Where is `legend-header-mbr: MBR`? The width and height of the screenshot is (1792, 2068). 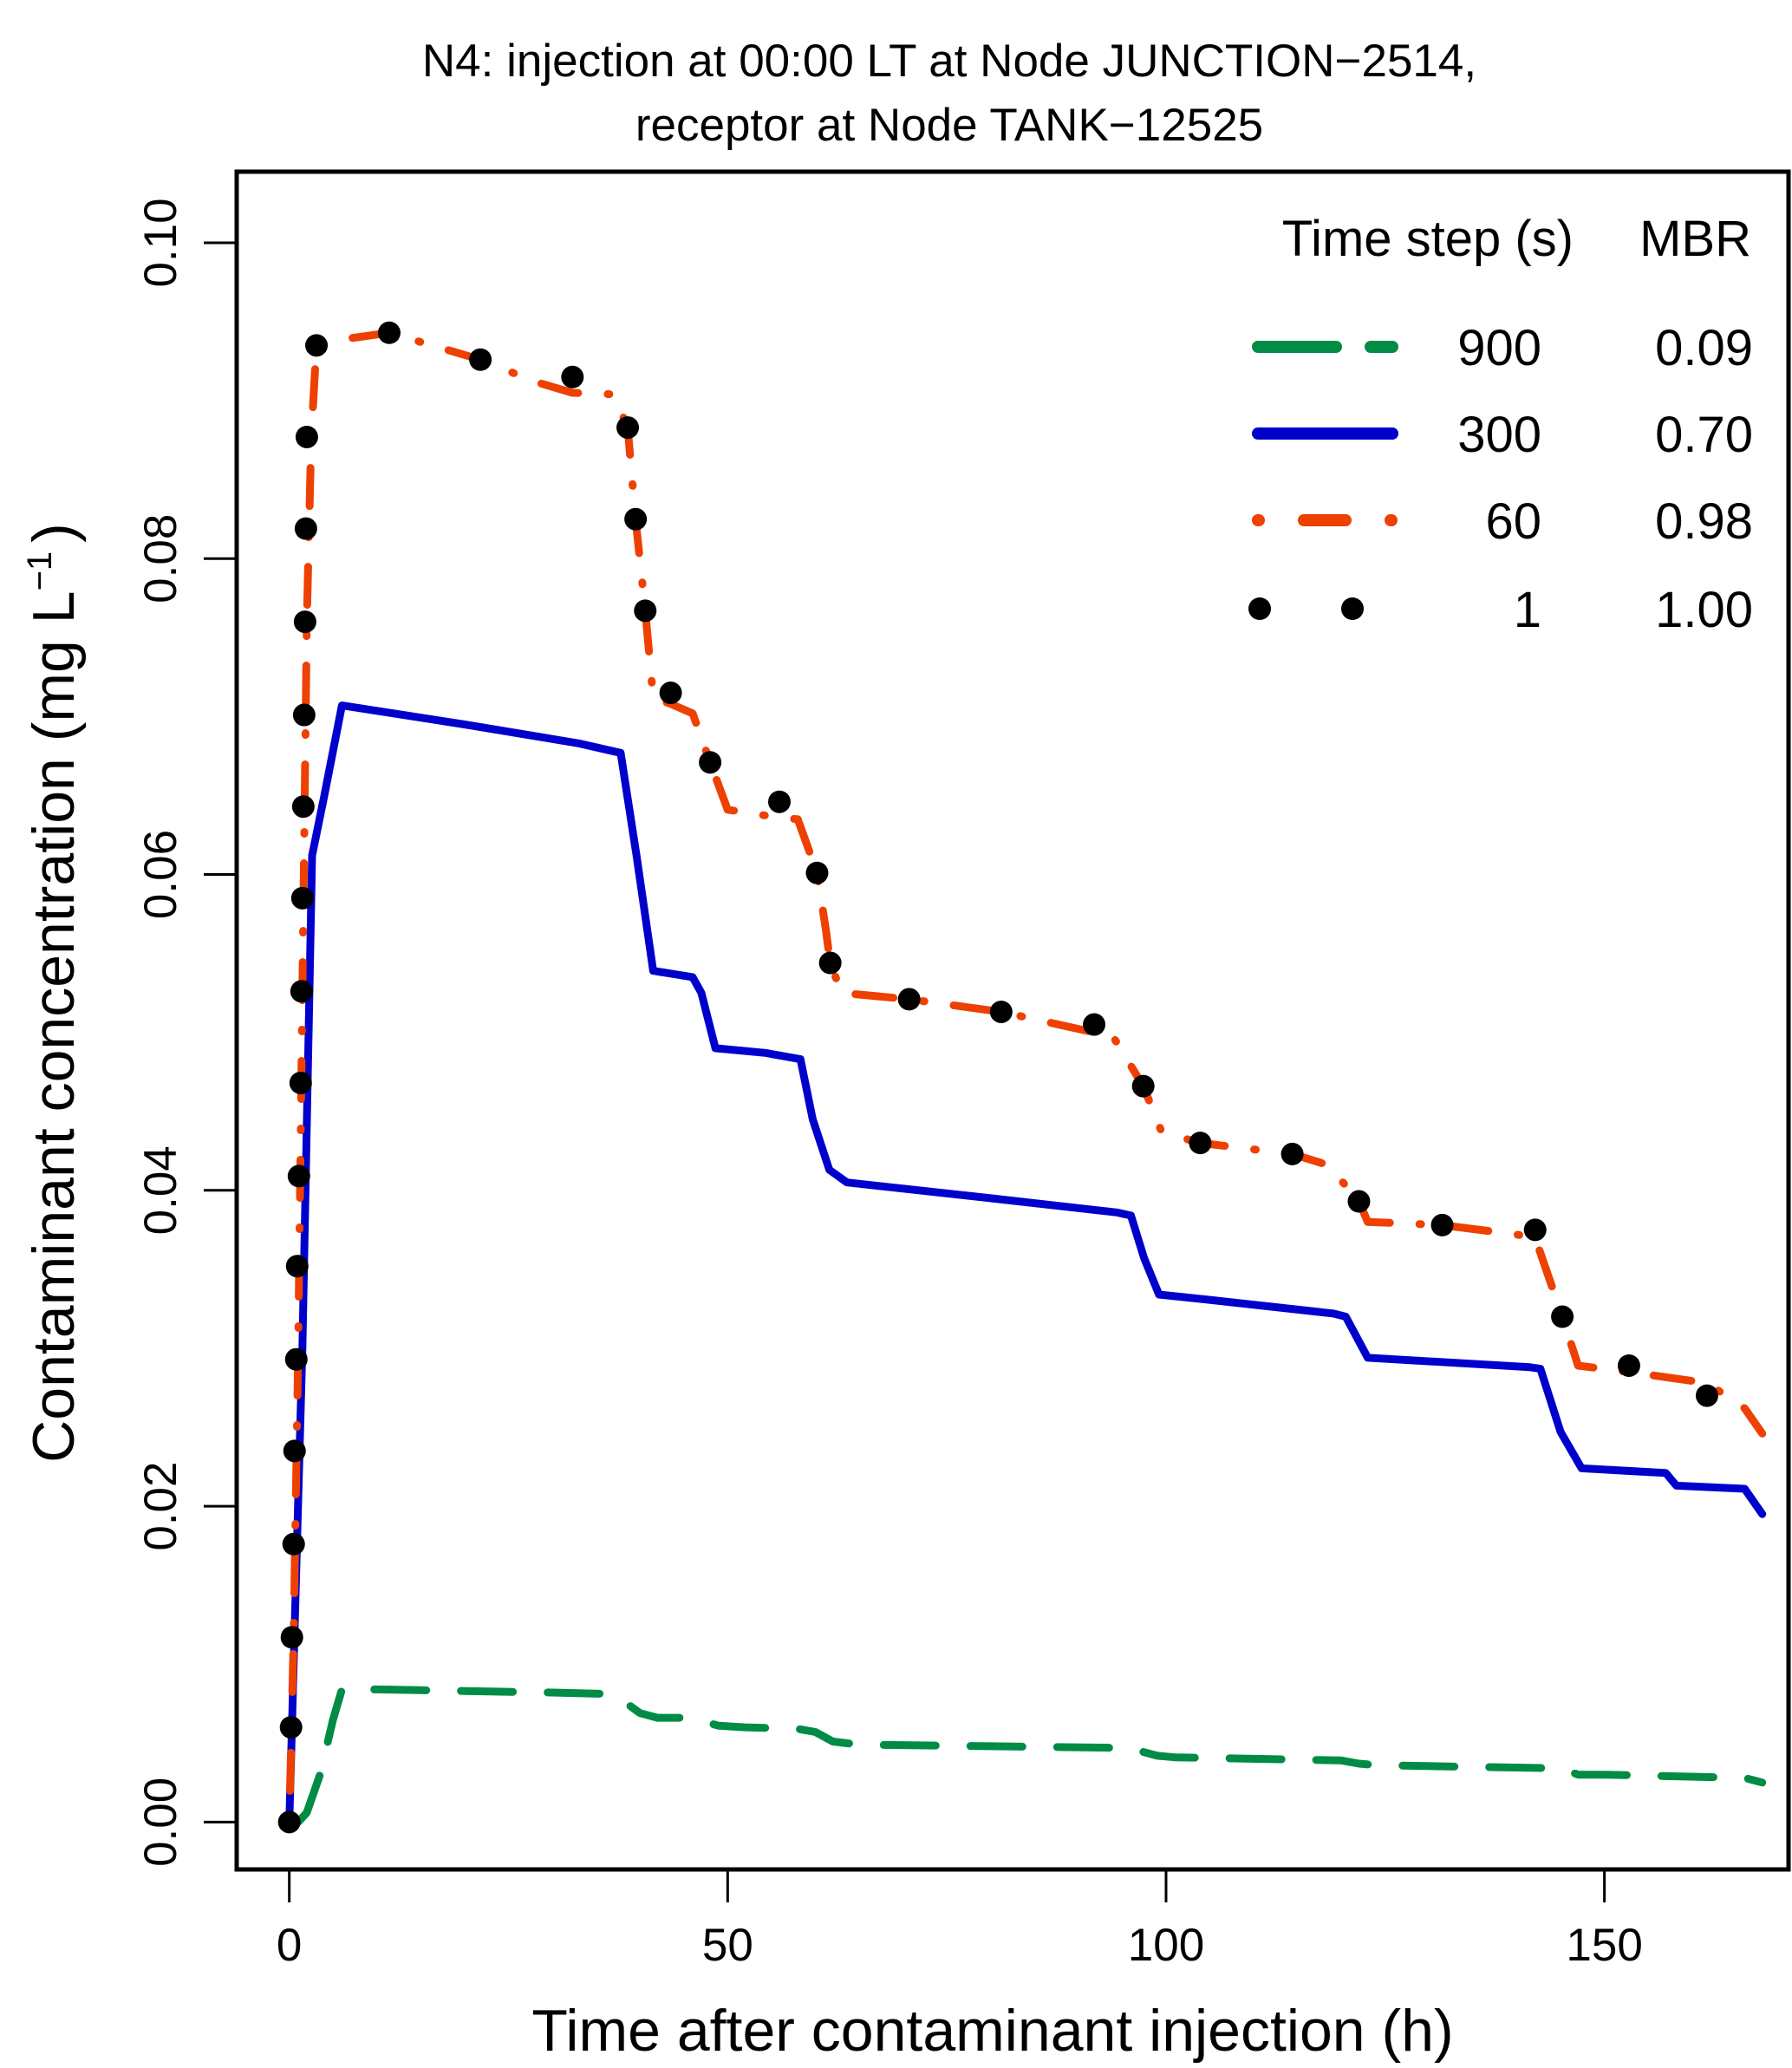 legend-header-mbr: MBR is located at coordinates (1695, 239).